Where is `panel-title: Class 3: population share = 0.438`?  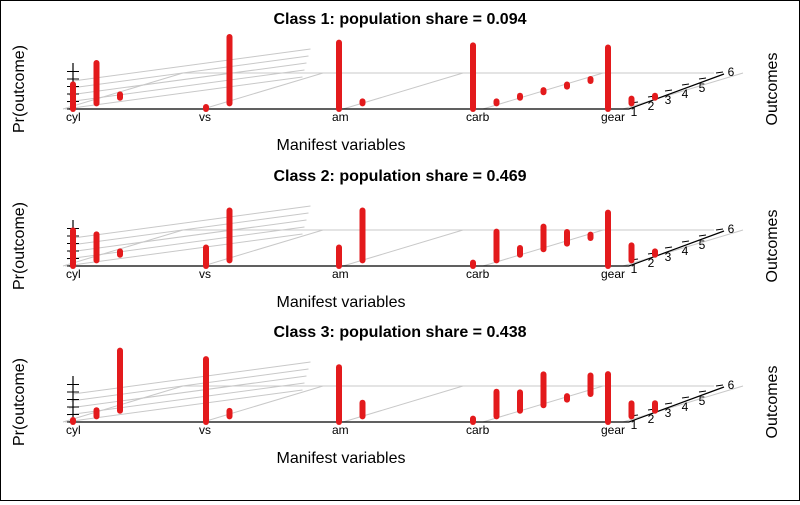
panel-title: Class 3: population share = 0.438 is located at coordinates (400, 332).